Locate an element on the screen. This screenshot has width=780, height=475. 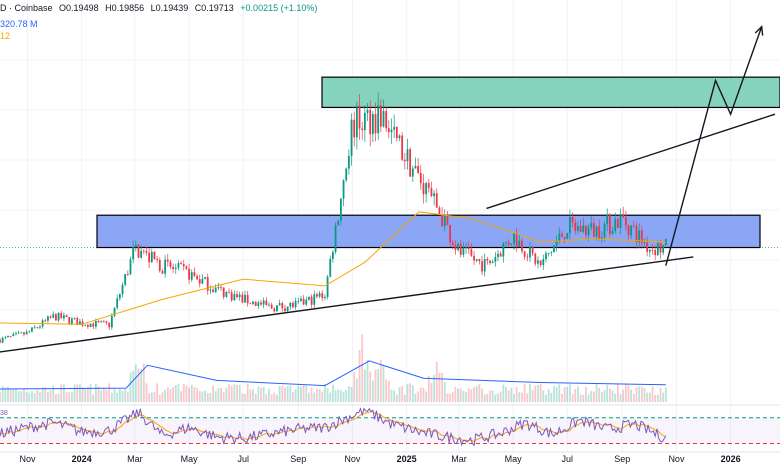
x-tick-label: Jul is located at coordinates (243, 459).